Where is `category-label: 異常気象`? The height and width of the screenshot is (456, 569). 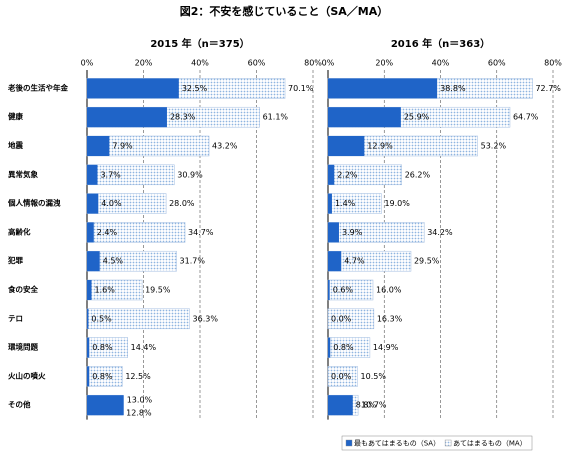 category-label: 異常気象 is located at coordinates (23, 174).